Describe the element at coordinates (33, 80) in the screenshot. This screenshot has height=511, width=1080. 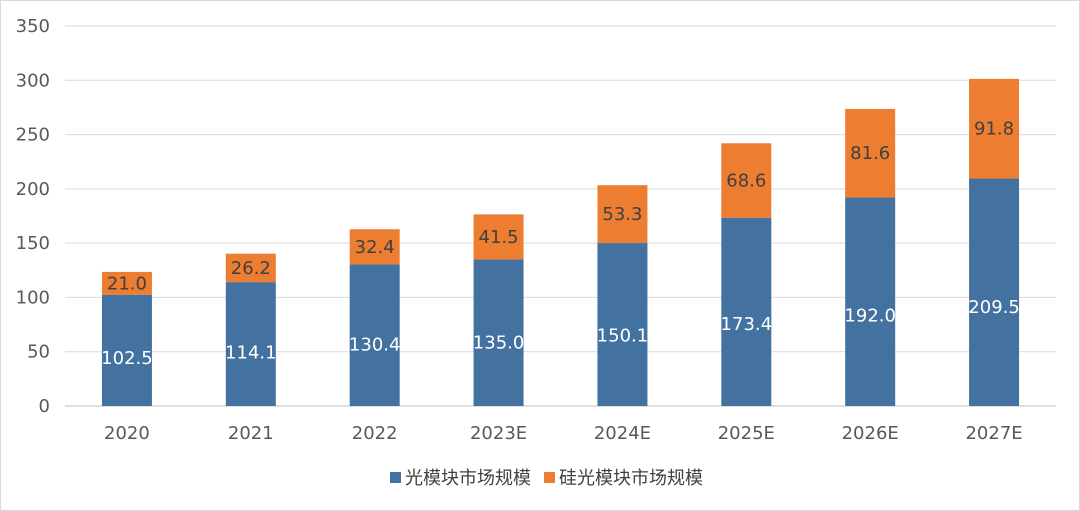
I see `y-tick-label: 300` at that location.